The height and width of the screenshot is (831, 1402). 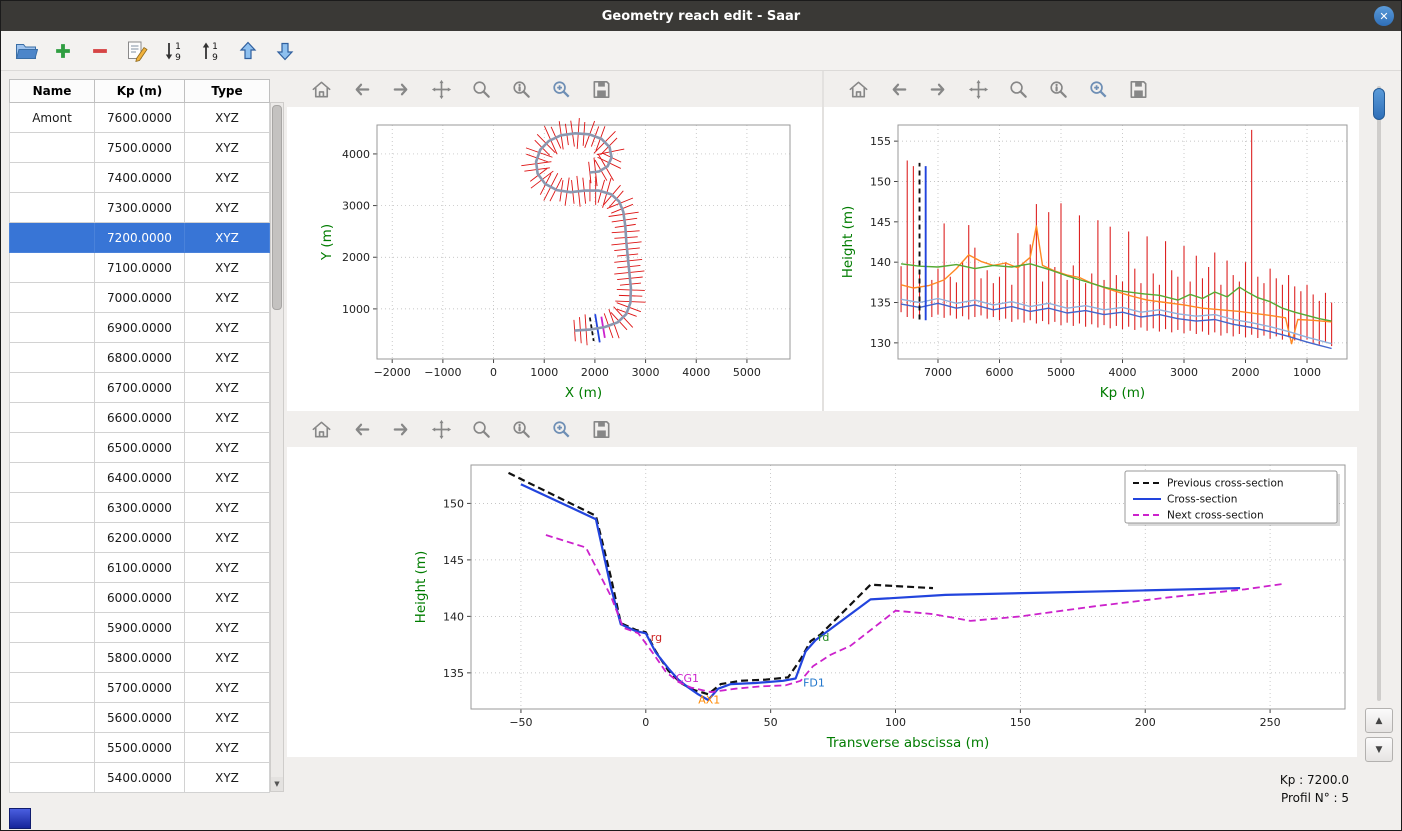 I want to click on svg-text: 135, so click(x=453, y=673).